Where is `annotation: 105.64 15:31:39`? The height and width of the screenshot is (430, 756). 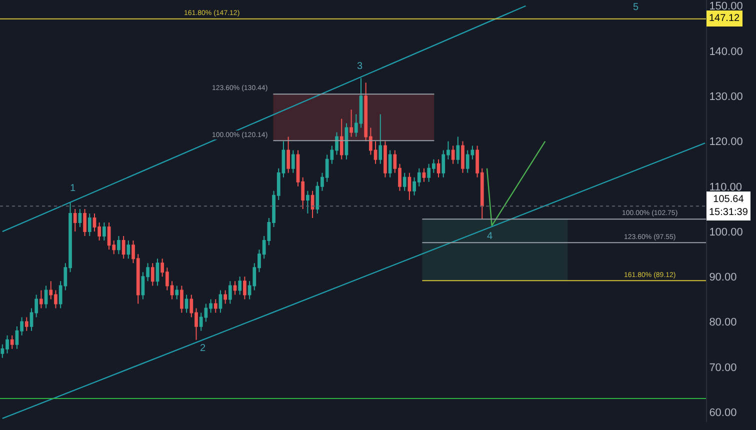 annotation: 105.64 15:31:39 is located at coordinates (728, 206).